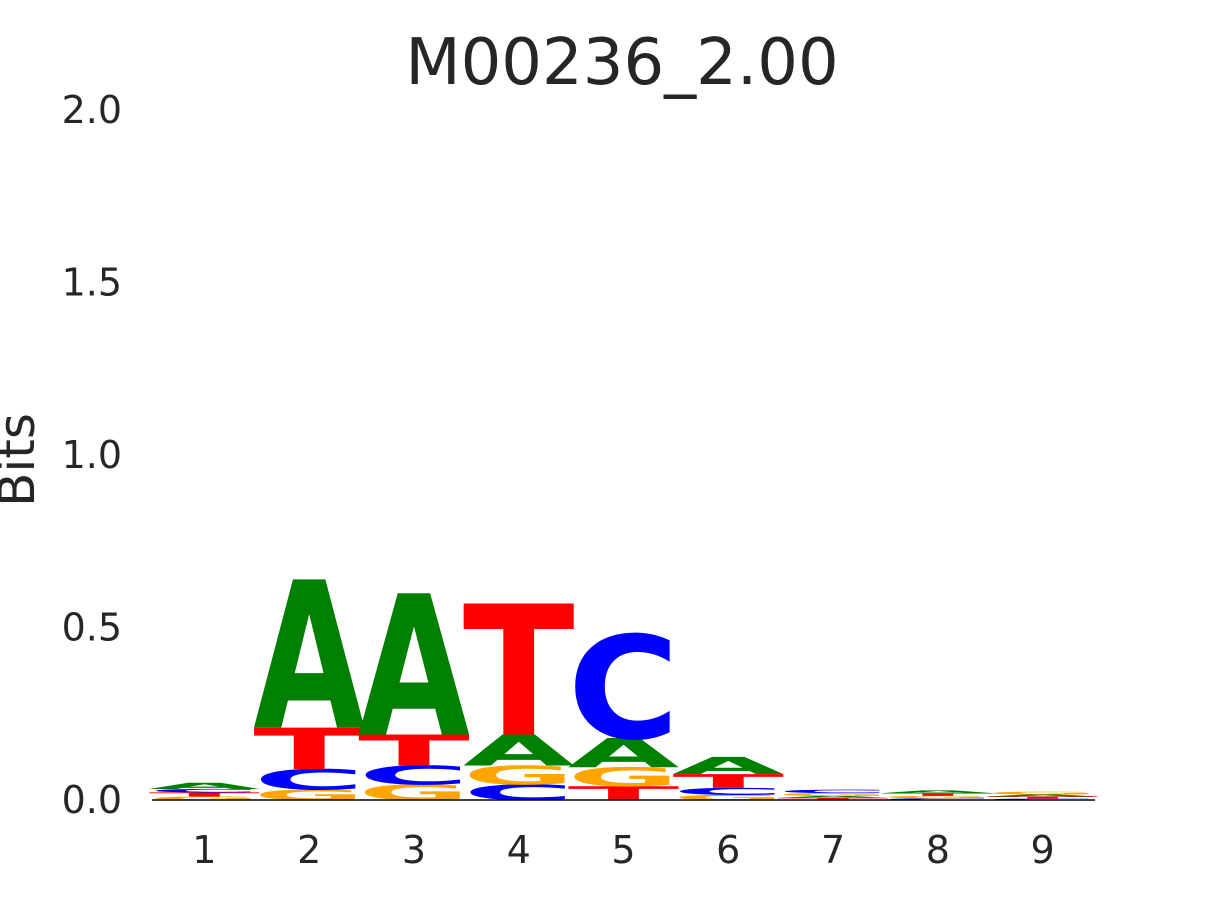  I want to click on chart-title: M00236_2.00, so click(621, 63).